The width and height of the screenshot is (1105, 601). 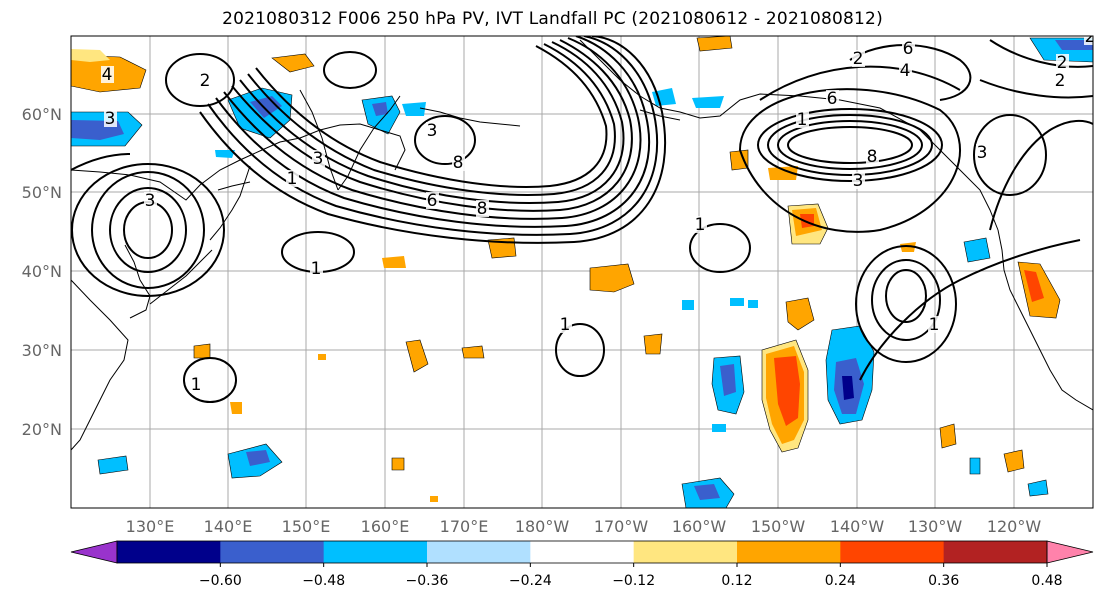 I want to click on latitude-label: 60°N, so click(x=42, y=114).